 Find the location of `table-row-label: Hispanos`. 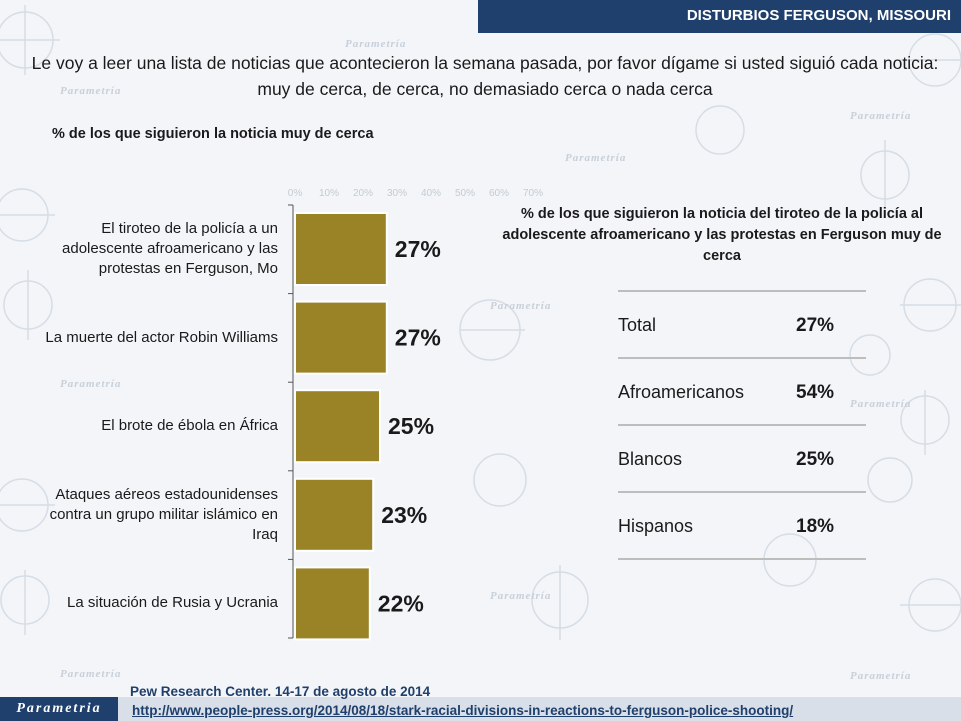

table-row-label: Hispanos is located at coordinates (656, 526).